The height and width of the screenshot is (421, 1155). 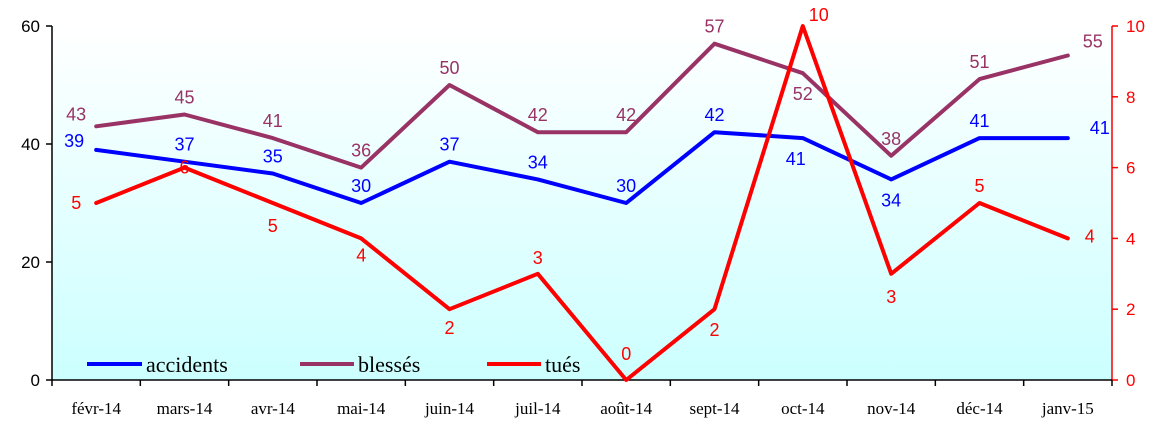 What do you see at coordinates (626, 354) in the screenshot?
I see `data-label: 0` at bounding box center [626, 354].